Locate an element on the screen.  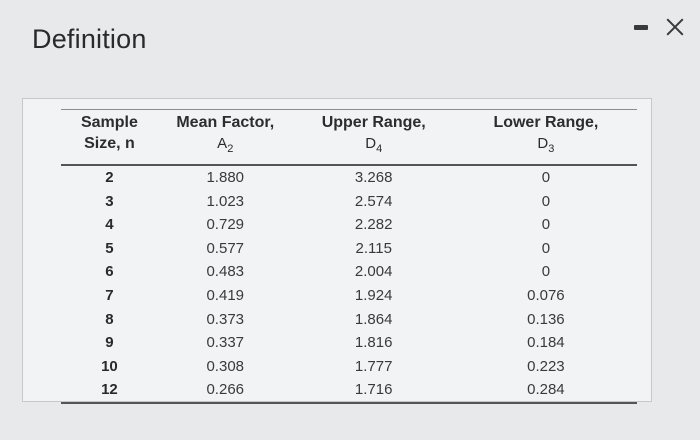
cell-mean-factor: 0.483 is located at coordinates (225, 272).